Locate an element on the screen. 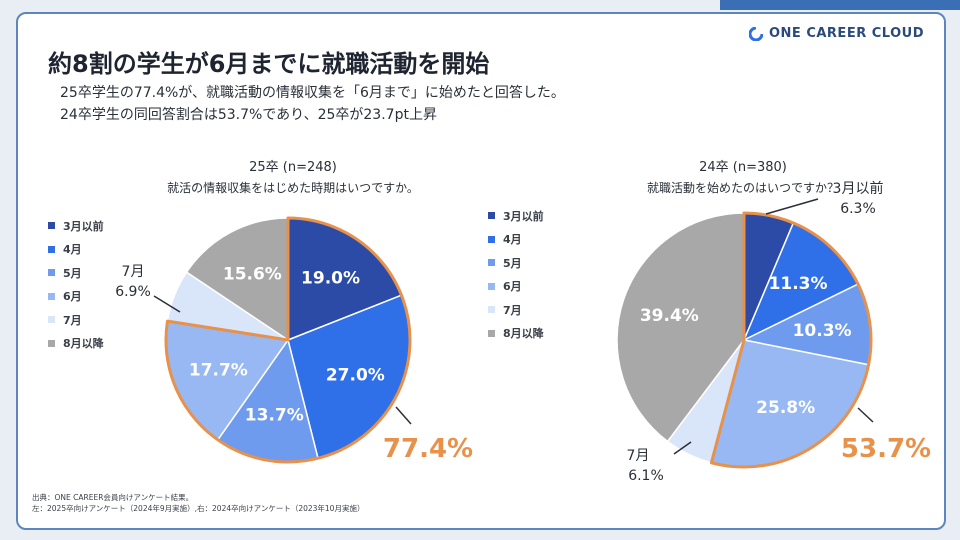 The height and width of the screenshot is (540, 960). right-outside-label-b-top: 7月 is located at coordinates (638, 456).